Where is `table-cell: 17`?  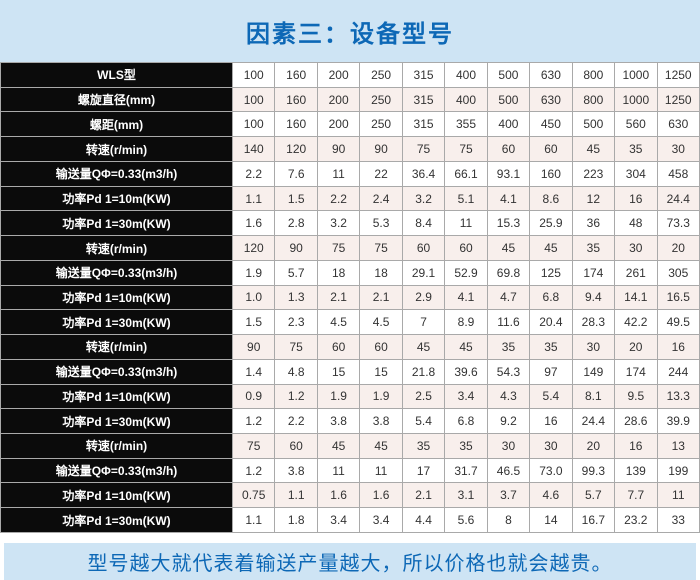 table-cell: 17 is located at coordinates (423, 470).